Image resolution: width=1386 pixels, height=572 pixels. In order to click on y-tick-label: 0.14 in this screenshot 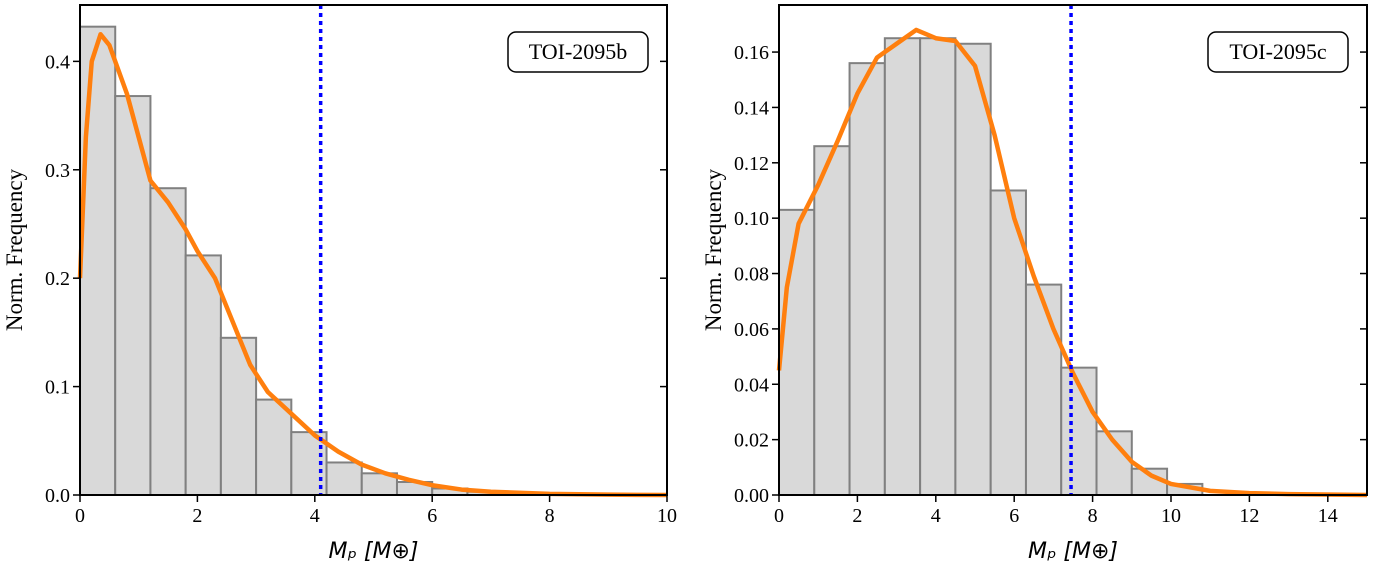, I will do `click(751, 108)`.